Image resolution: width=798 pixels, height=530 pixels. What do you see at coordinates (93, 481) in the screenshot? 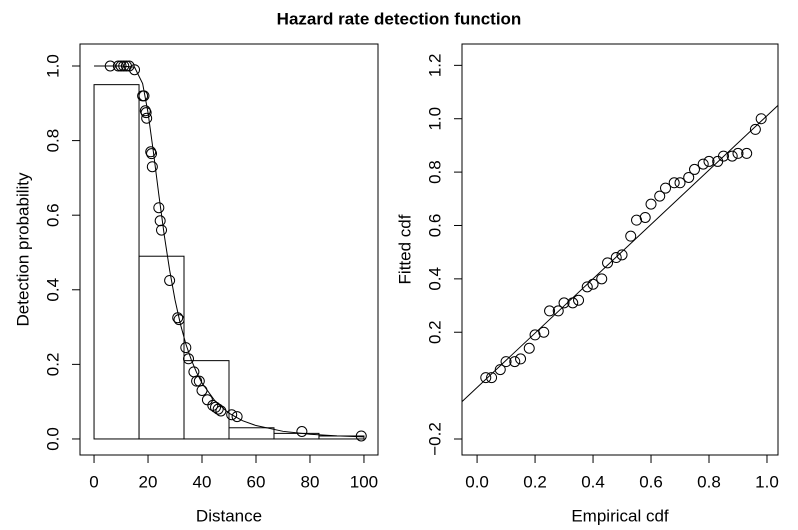
I see `x-tick-label: 0` at bounding box center [93, 481].